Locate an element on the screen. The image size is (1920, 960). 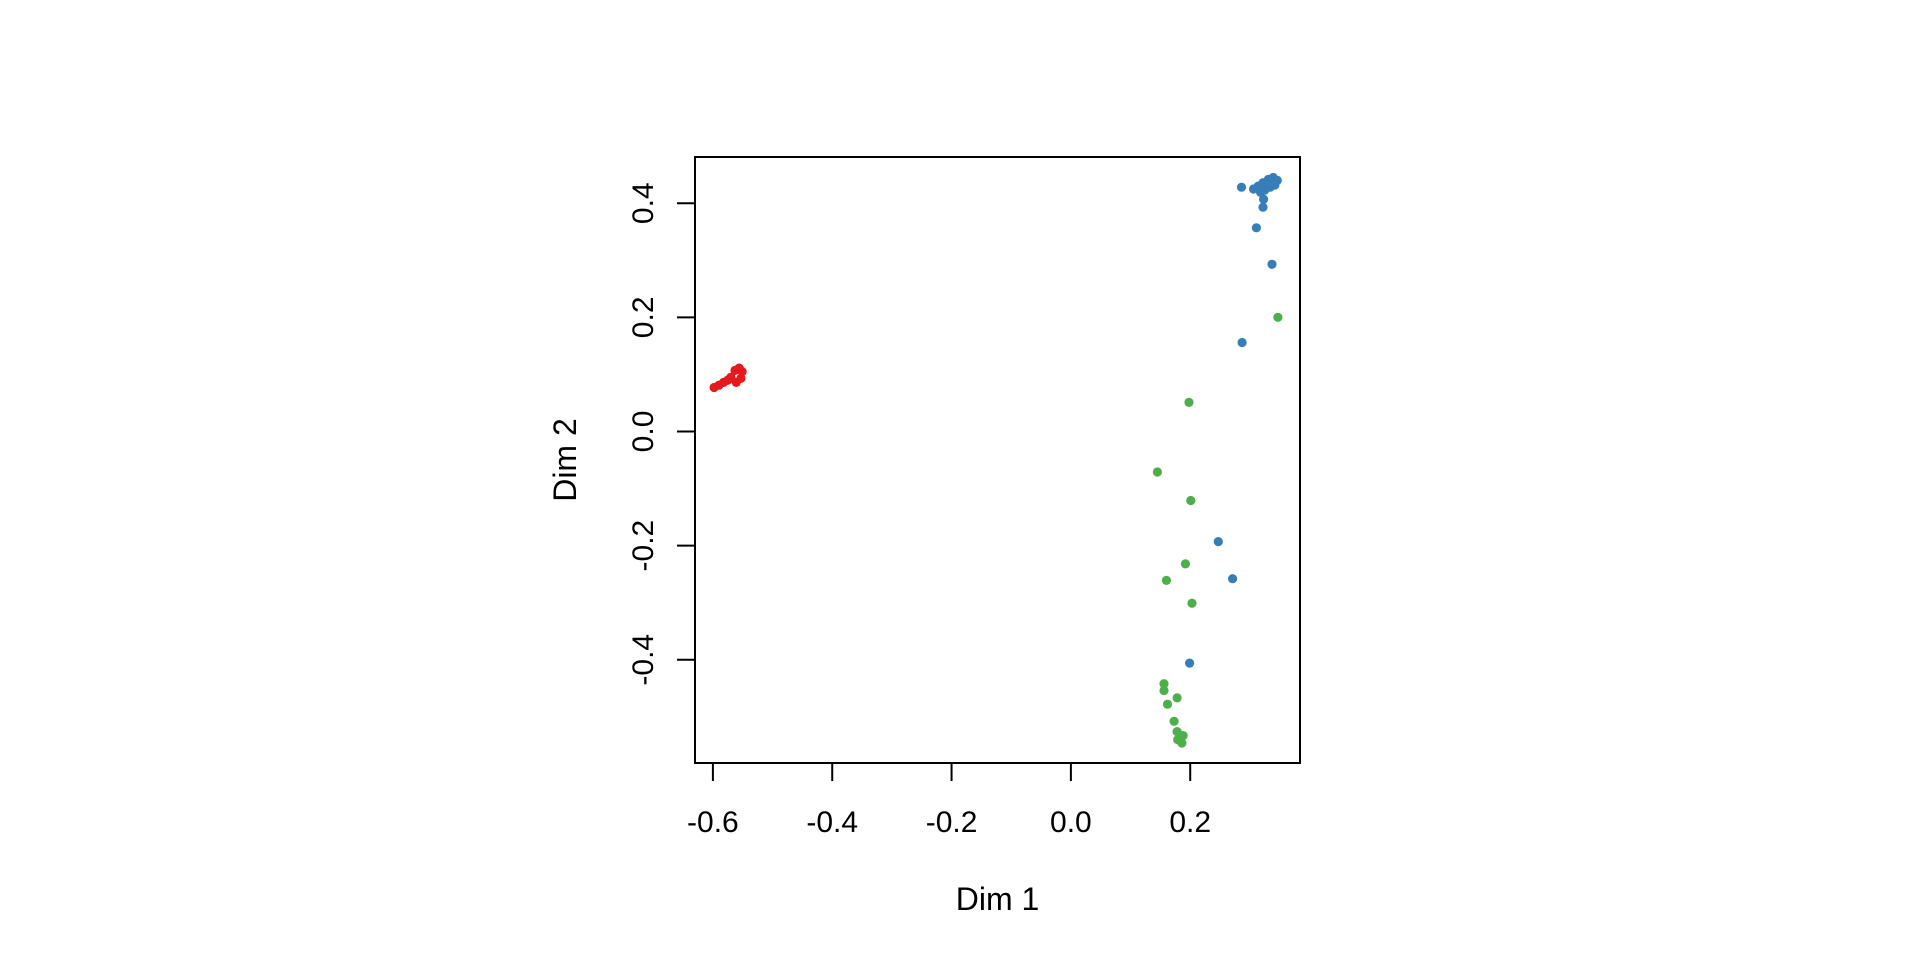
y-axis-title: Dim 2 is located at coordinates (565, 460).